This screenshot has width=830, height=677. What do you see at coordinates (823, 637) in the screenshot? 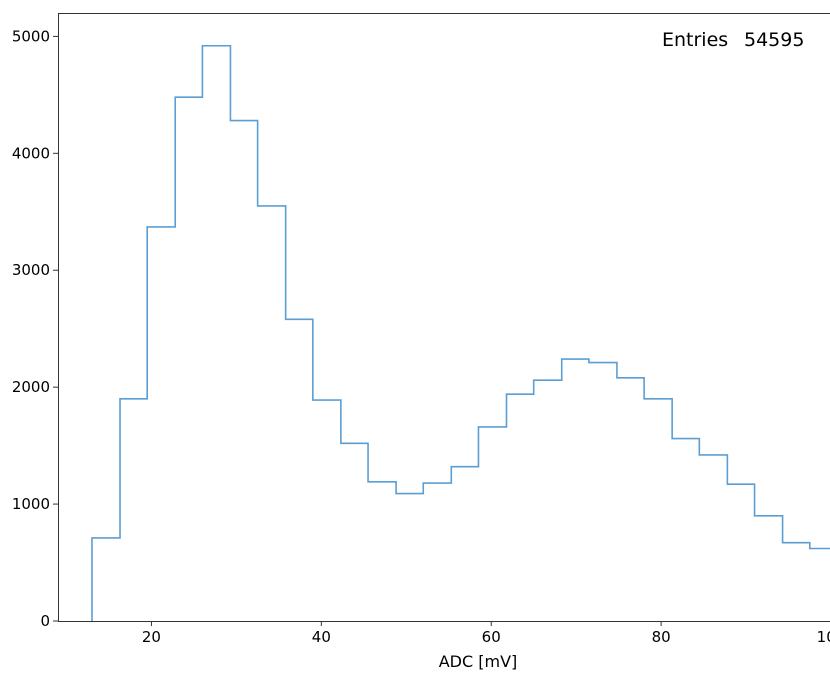
I see `x-tick-label: 100` at bounding box center [823, 637].